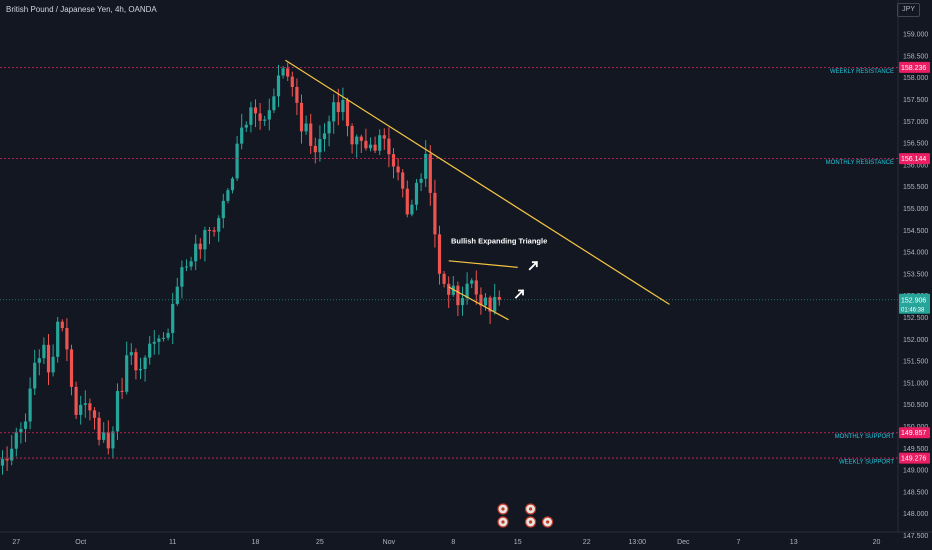 The width and height of the screenshot is (932, 550). I want to click on time-tick-label: 8, so click(453, 542).